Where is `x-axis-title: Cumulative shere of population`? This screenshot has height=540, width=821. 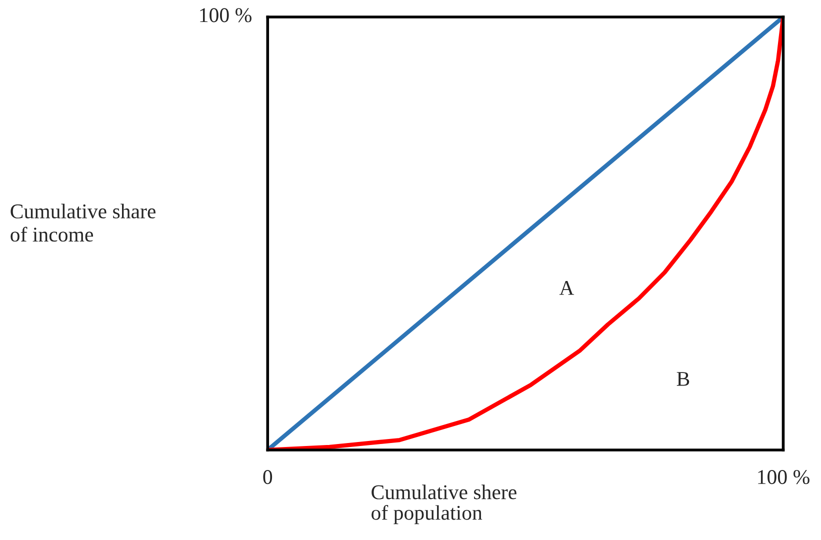 x-axis-title: Cumulative shere of population is located at coordinates (444, 504).